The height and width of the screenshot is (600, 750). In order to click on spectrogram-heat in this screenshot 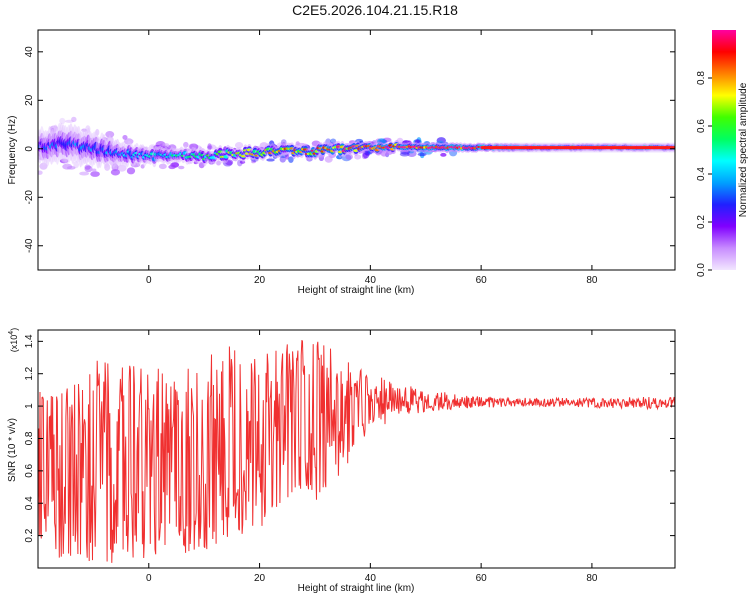, I will do `click(356, 146)`.